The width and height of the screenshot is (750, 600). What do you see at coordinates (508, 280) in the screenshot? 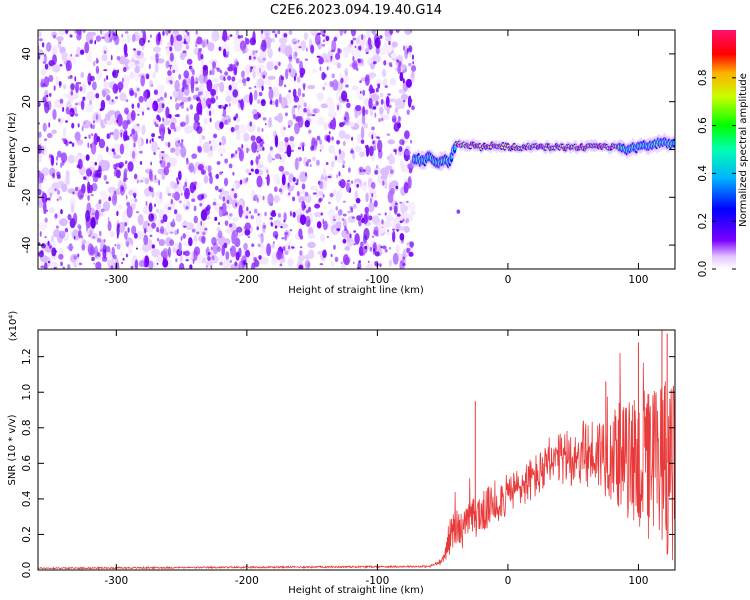
I see `x-tick-label: 0` at bounding box center [508, 280].